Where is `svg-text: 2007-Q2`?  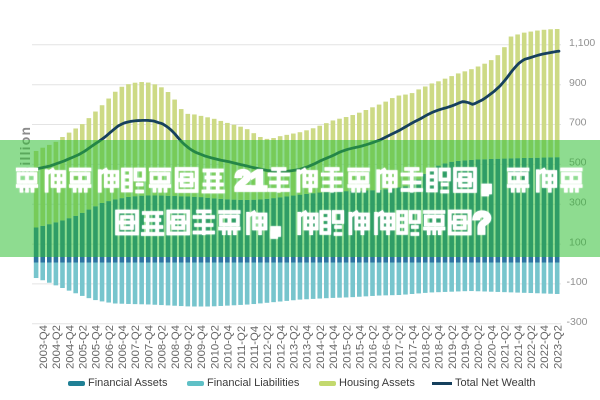
svg-text: 2007-Q2 is located at coordinates (136, 347).